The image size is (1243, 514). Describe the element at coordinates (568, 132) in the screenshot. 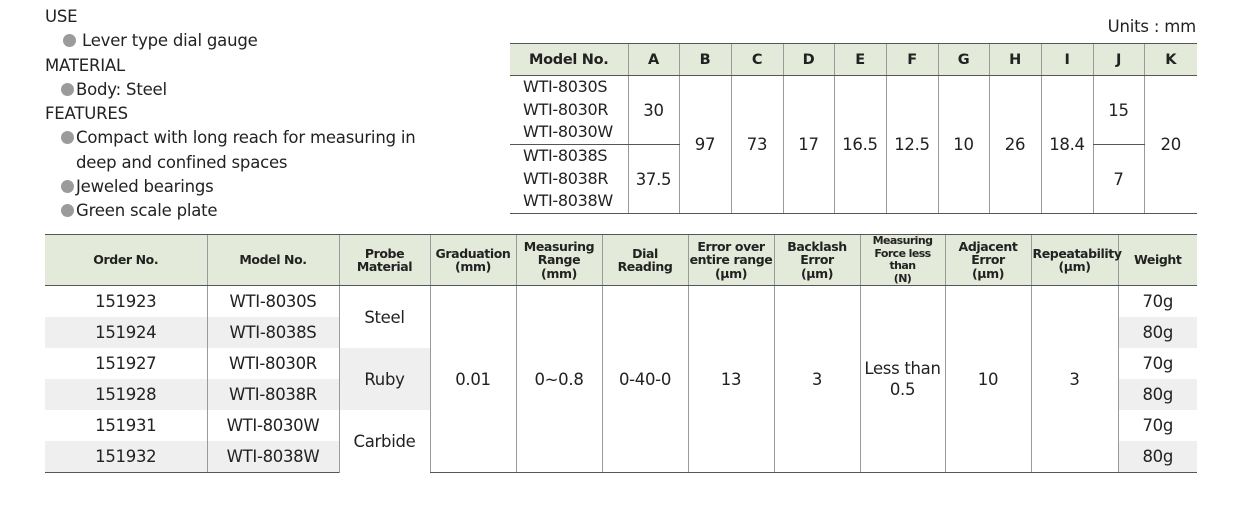

I see `model-name: WTI-8030W` at that location.